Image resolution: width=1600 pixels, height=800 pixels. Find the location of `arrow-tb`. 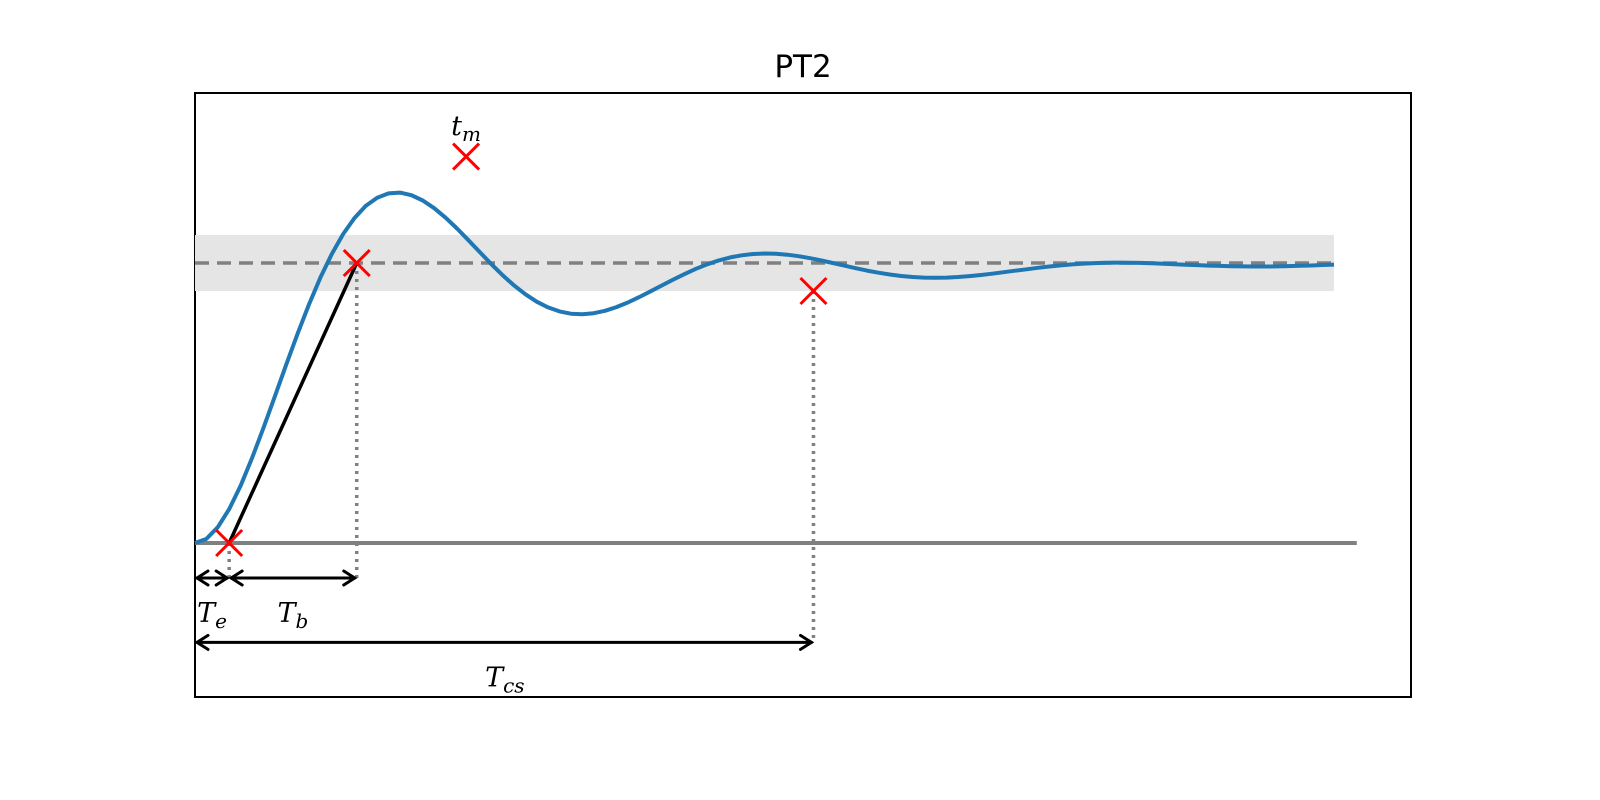

arrow-tb is located at coordinates (293, 578).